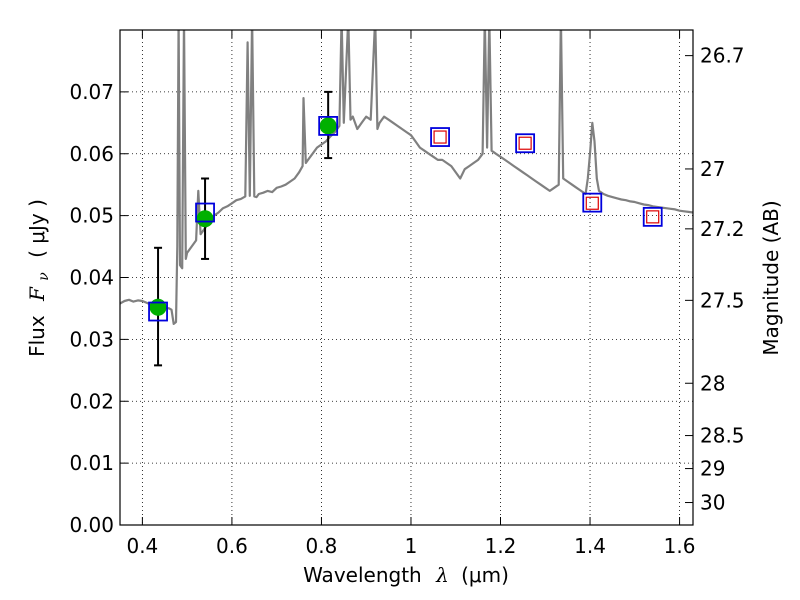  I want to click on x-tick-label: 0.6, so click(232, 546).